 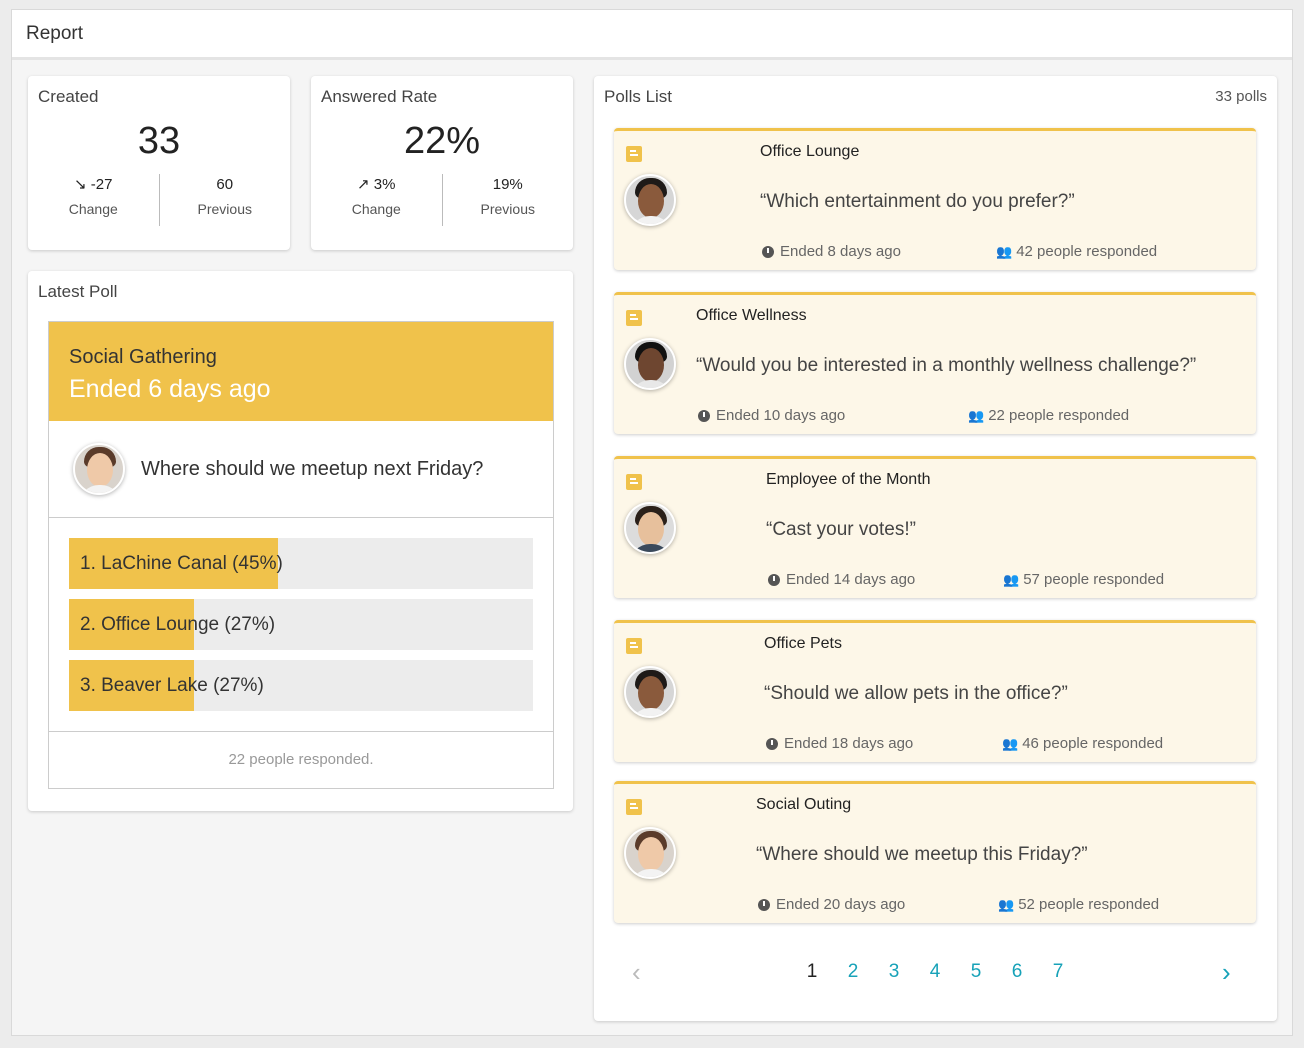 I want to click on created-previous-value: 60, so click(x=225, y=184).